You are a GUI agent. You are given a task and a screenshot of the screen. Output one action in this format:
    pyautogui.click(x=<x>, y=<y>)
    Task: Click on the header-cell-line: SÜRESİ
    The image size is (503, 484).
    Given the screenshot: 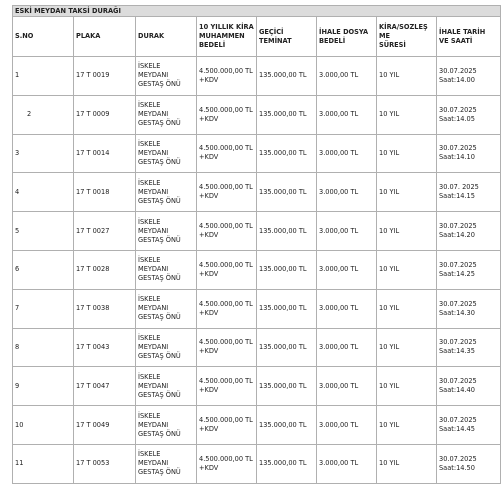 What is the action you would take?
    pyautogui.click(x=392, y=45)
    